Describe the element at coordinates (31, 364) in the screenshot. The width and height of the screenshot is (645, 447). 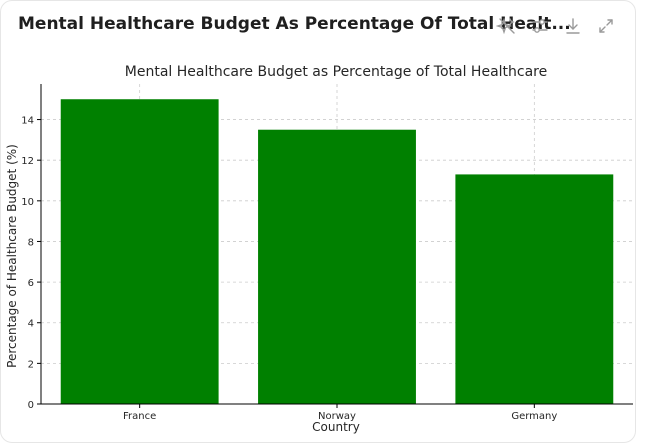
I see `y-tick-label: 2` at that location.